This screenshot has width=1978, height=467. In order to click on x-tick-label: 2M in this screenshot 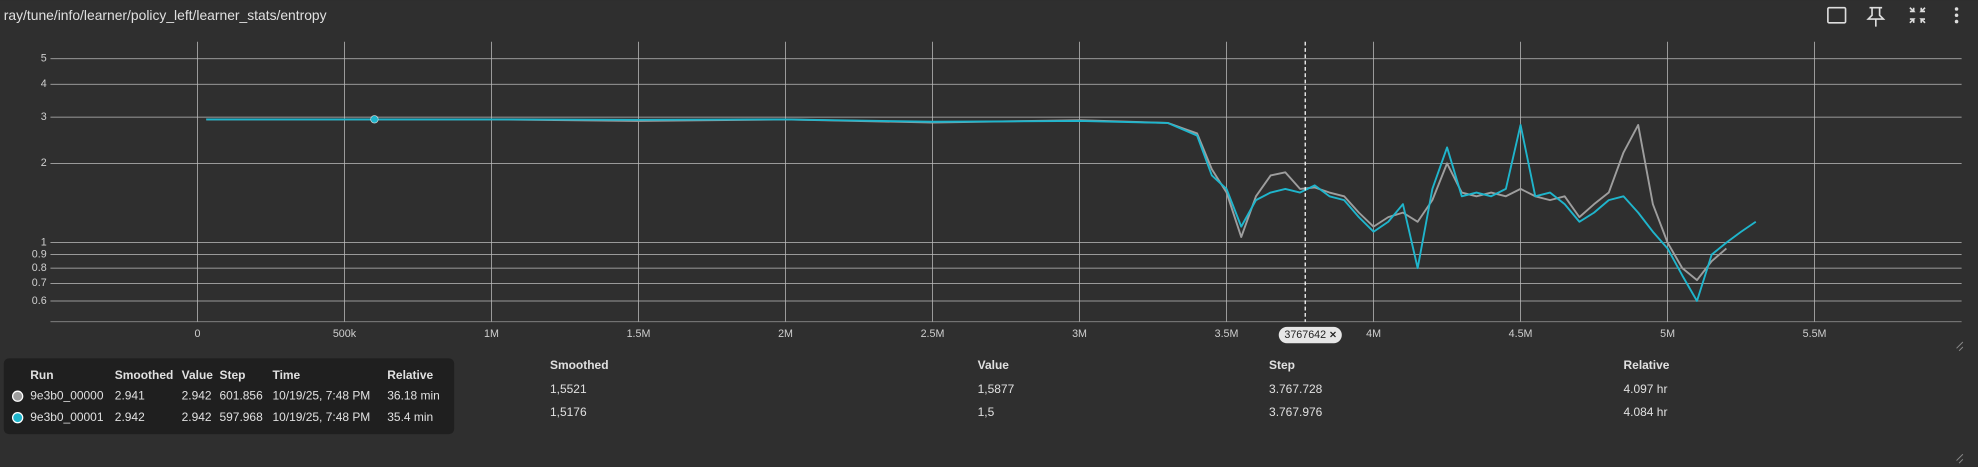, I will do `click(785, 334)`.